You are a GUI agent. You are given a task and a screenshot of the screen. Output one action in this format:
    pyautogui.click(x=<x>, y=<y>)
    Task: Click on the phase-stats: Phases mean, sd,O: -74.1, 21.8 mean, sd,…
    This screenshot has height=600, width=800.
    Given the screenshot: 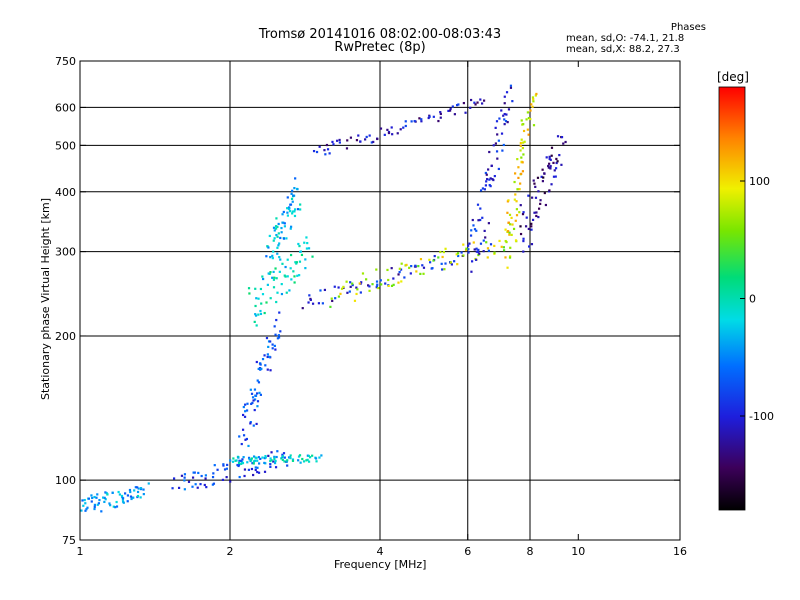 What is the action you would take?
    pyautogui.click(x=657, y=38)
    